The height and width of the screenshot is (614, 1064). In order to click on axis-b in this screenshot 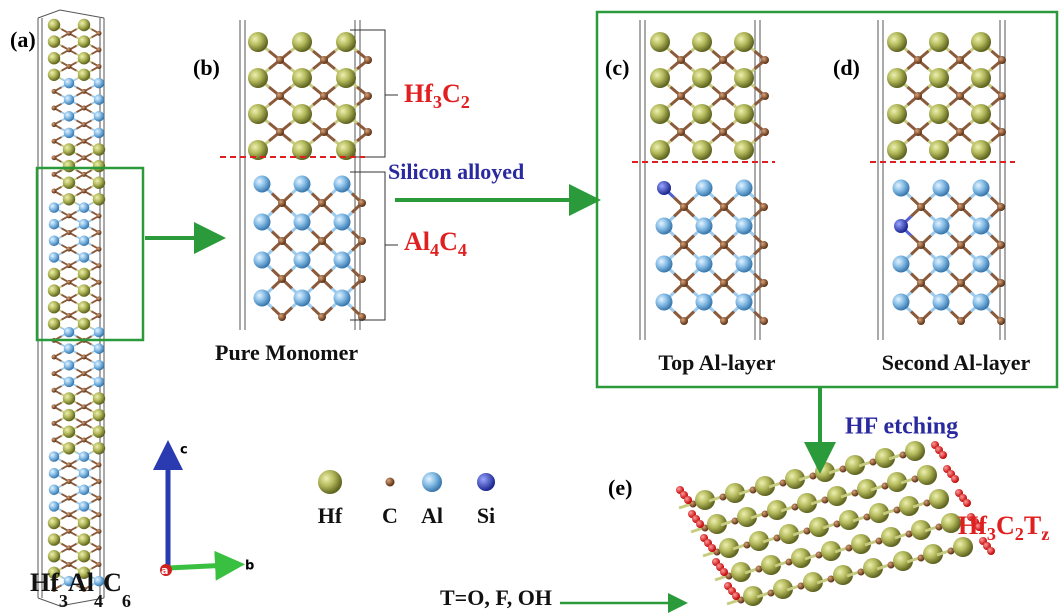, I will do `click(206, 565)`.